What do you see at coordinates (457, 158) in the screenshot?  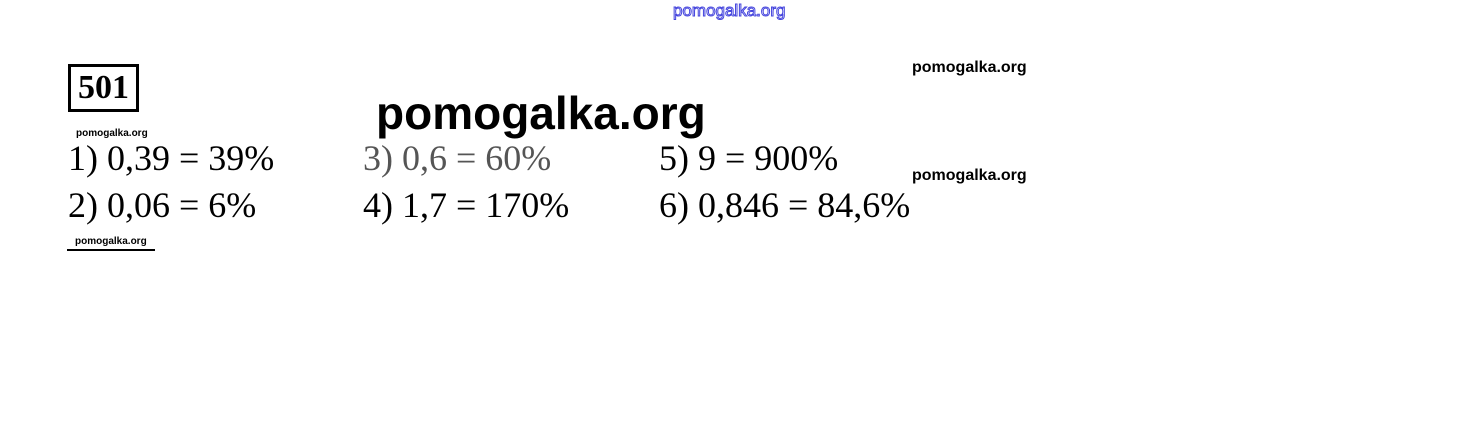 I see `answer-3: 3) 0,6 = 60%` at bounding box center [457, 158].